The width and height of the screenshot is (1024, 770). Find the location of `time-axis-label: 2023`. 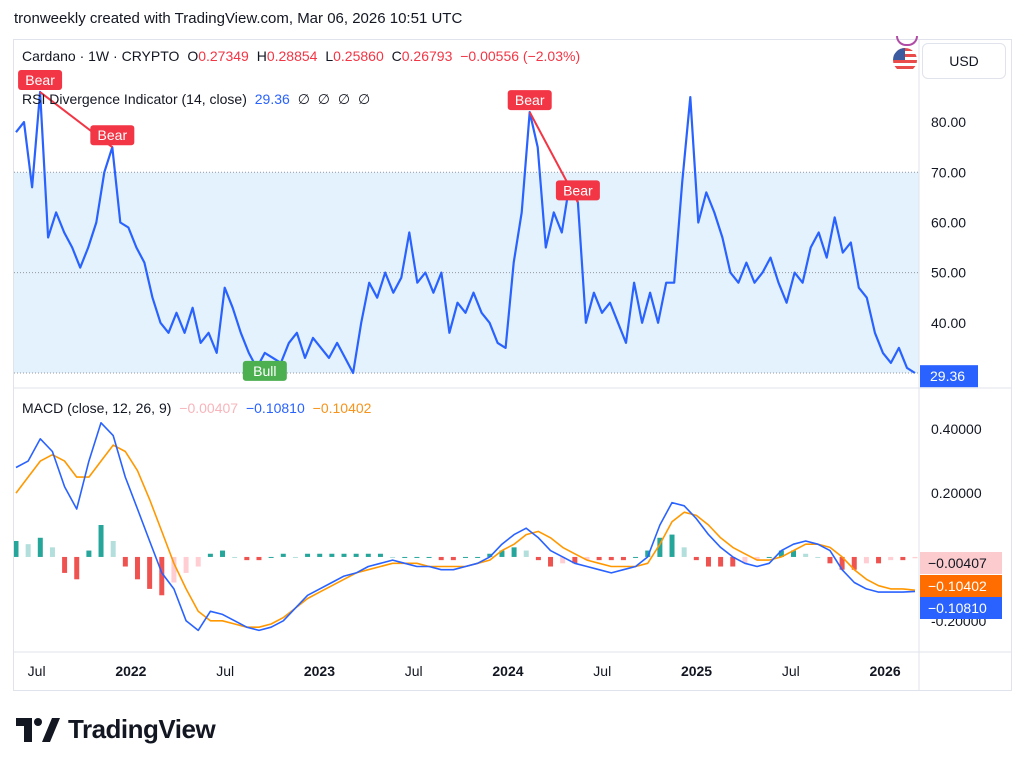

time-axis-label: 2023 is located at coordinates (319, 671).